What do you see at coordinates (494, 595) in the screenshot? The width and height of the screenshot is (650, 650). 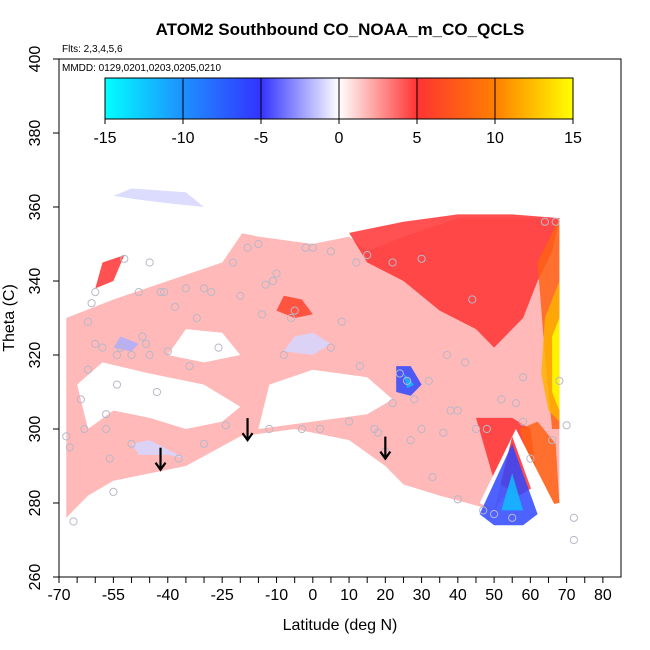 I see `x-tick-label: 50` at bounding box center [494, 595].